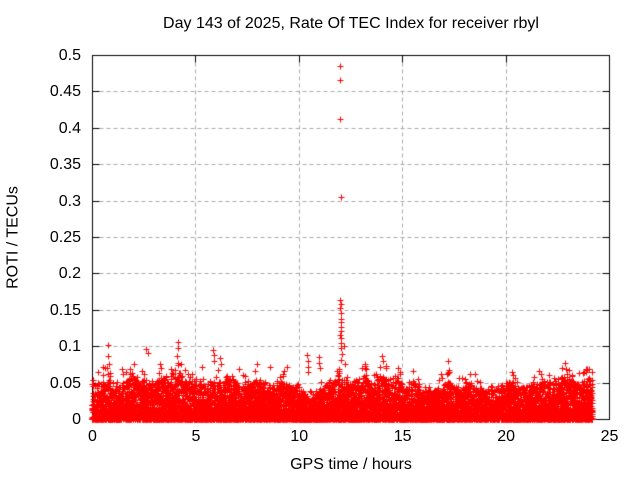 The image size is (640, 480). Describe the element at coordinates (402, 436) in the screenshot. I see `x-tick-label: 15` at that location.